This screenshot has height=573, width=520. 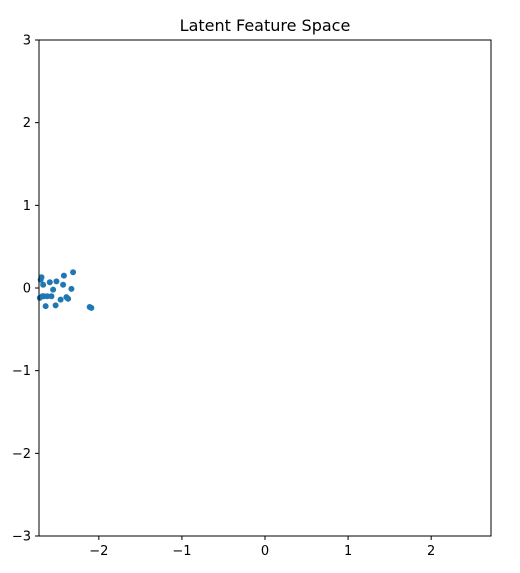 I want to click on y-axis: −3 −2 −1 0 1 2 3, so click(x=25, y=289).